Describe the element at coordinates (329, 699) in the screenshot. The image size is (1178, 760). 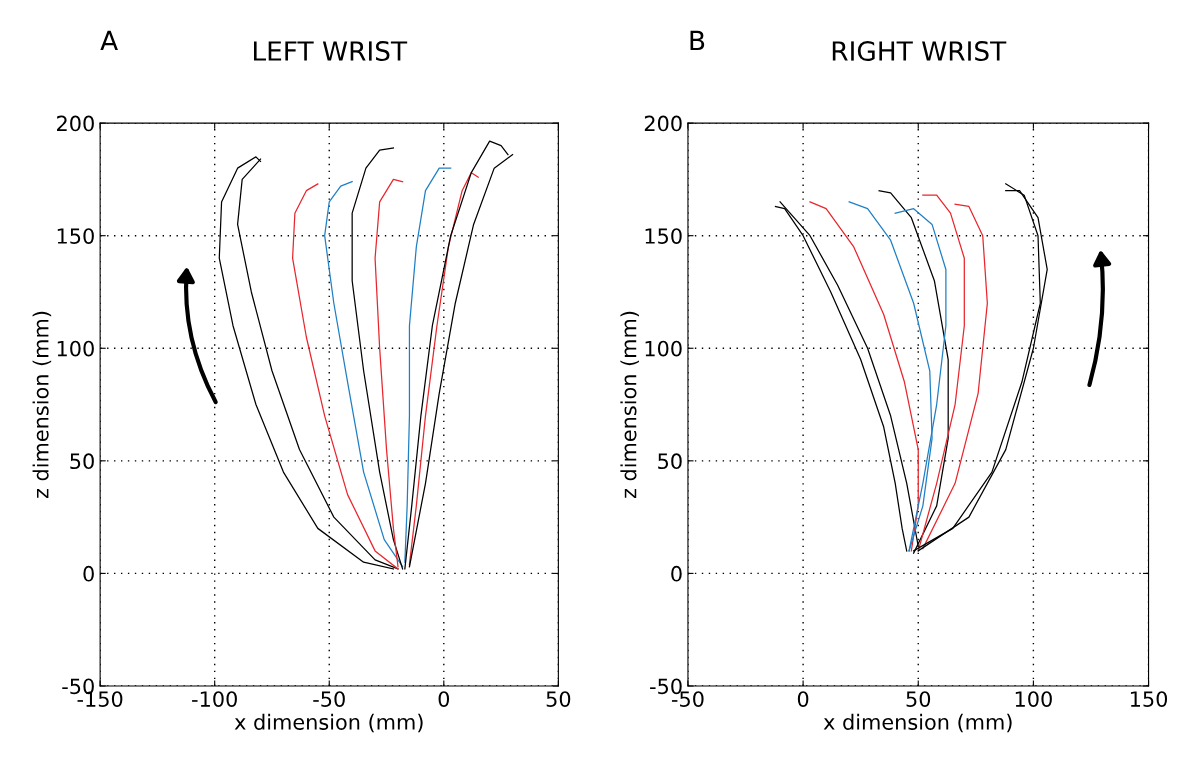
I see `x-tick-label: -50` at that location.